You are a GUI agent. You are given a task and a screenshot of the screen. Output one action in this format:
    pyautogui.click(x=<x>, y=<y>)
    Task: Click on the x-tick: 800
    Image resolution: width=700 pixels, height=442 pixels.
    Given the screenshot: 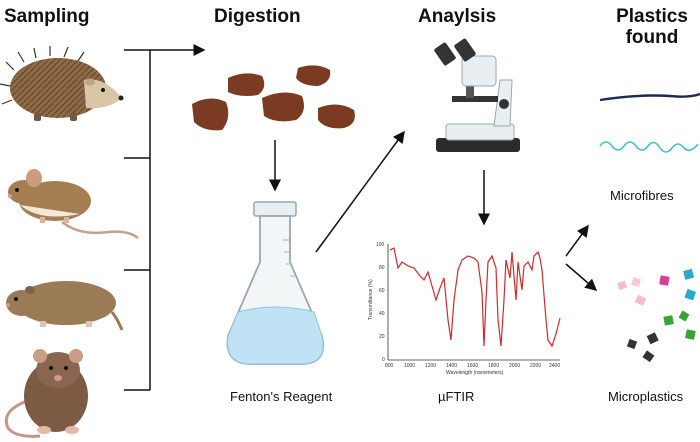 What is the action you would take?
    pyautogui.click(x=389, y=366)
    